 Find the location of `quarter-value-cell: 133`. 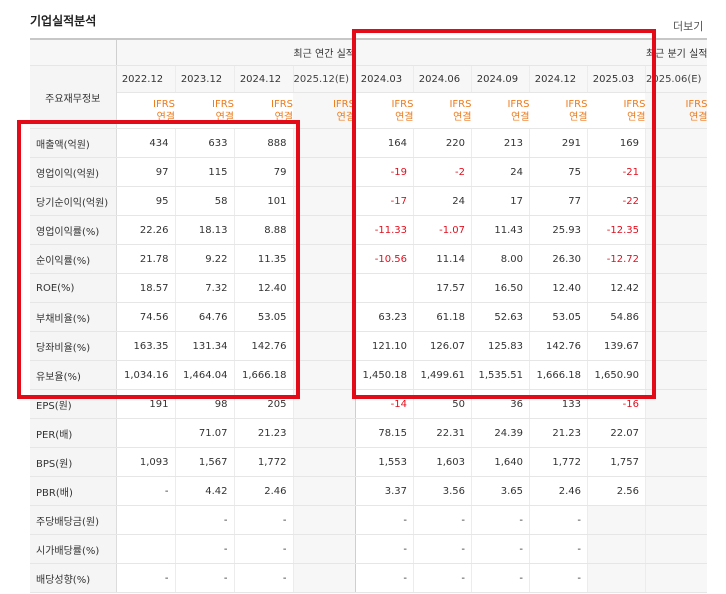

quarter-value-cell: 133 is located at coordinates (558, 404).